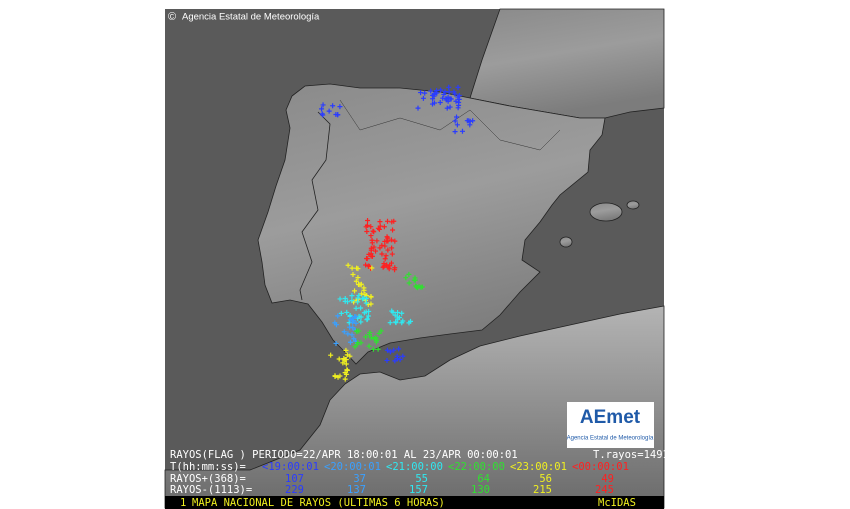 This screenshot has width=850, height=509. I want to click on footer-title: MAPA NACIONAL DE RAYOS (ULTIMAS 6 HORAS), so click(318, 503).